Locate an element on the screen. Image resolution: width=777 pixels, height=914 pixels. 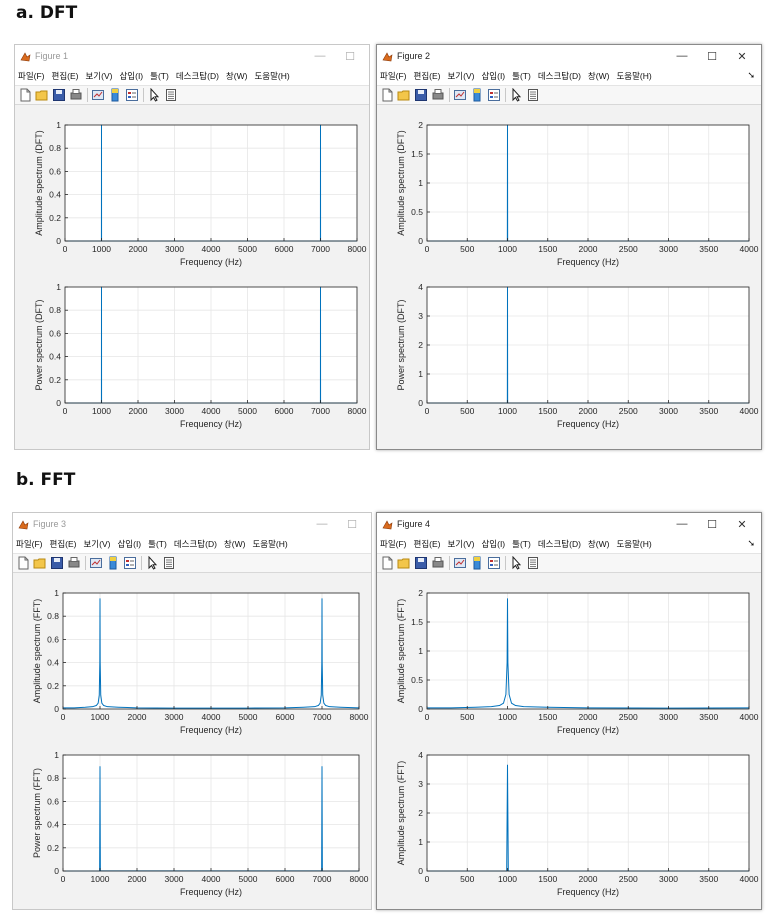
x-tick-label: 4000 is located at coordinates (749, 717).